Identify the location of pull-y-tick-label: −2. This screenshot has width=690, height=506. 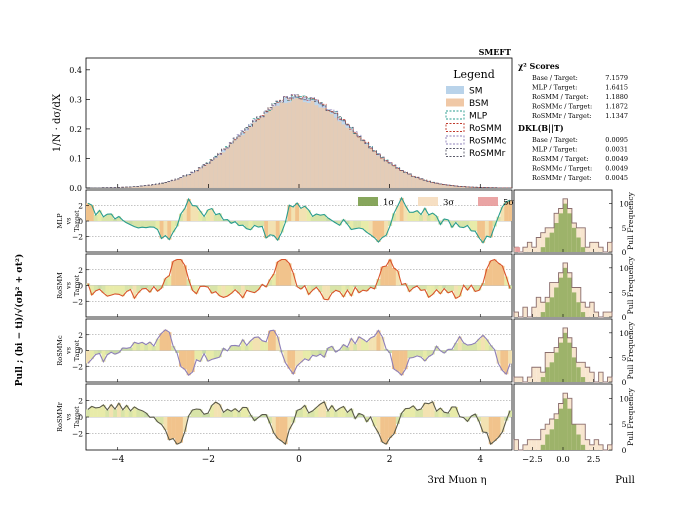
(77, 301).